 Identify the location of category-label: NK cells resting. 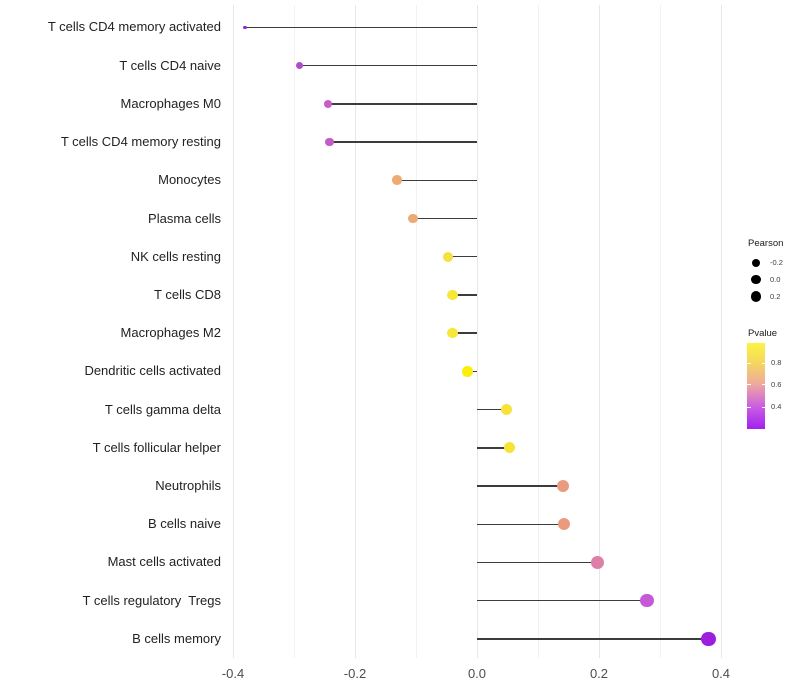
(175, 256).